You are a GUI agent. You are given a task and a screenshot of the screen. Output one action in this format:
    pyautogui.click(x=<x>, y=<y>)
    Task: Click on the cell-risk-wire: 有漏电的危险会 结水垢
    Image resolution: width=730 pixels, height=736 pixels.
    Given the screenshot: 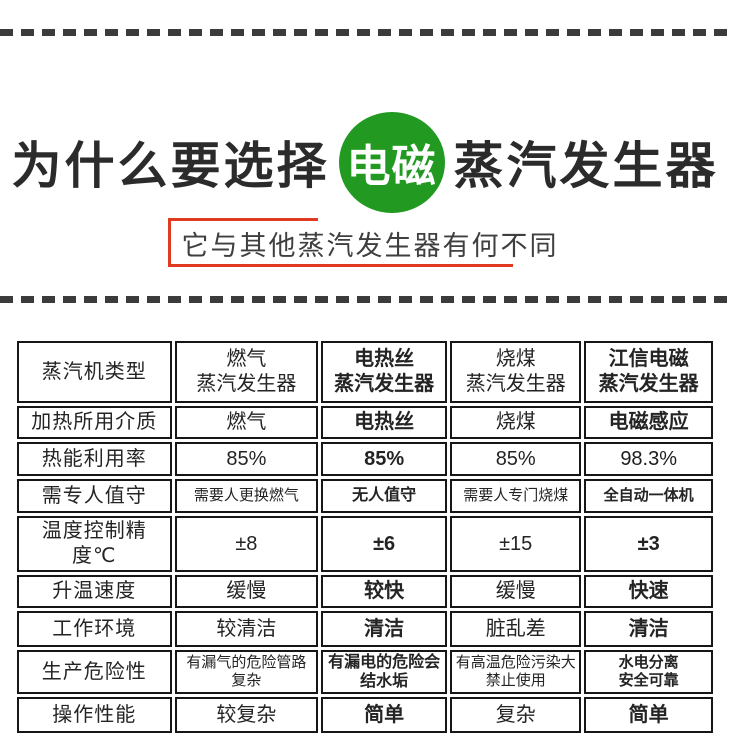 What is the action you would take?
    pyautogui.click(x=384, y=672)
    